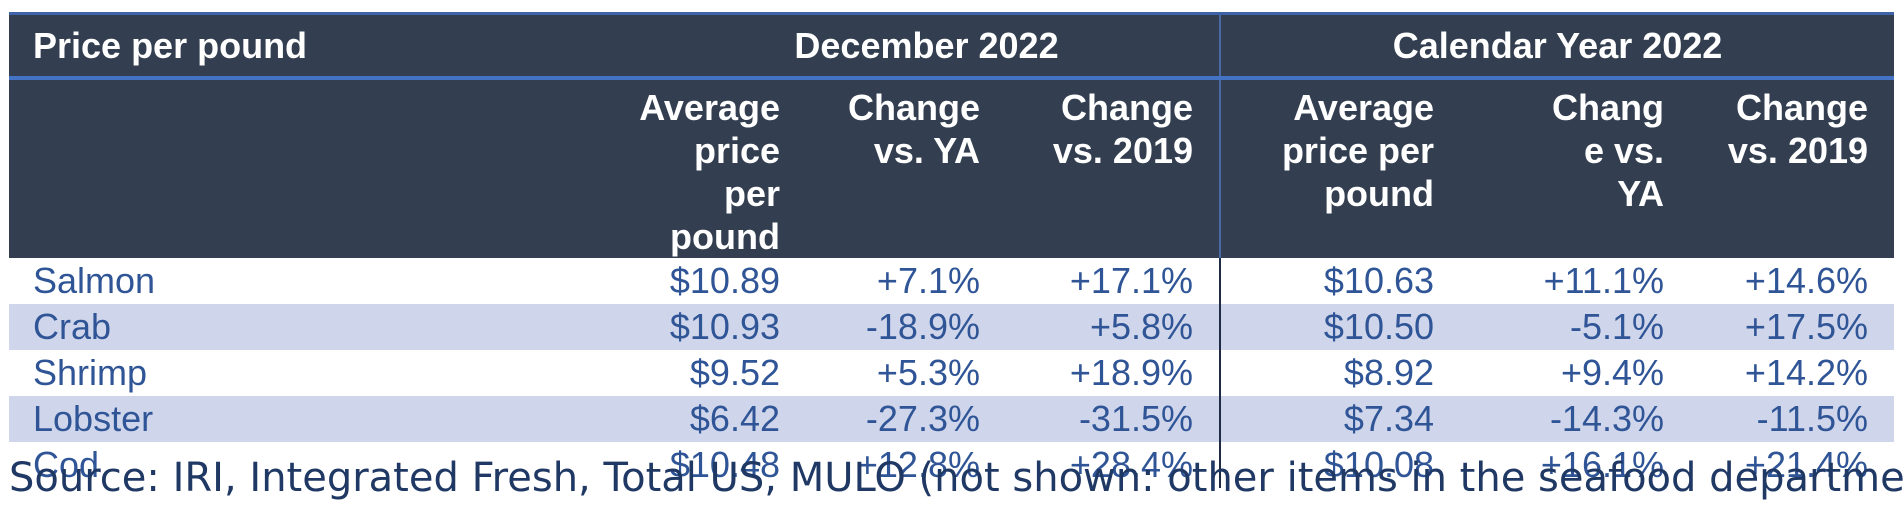  I want to click on cell-cy-avg-price: $10.08, so click(1340, 465).